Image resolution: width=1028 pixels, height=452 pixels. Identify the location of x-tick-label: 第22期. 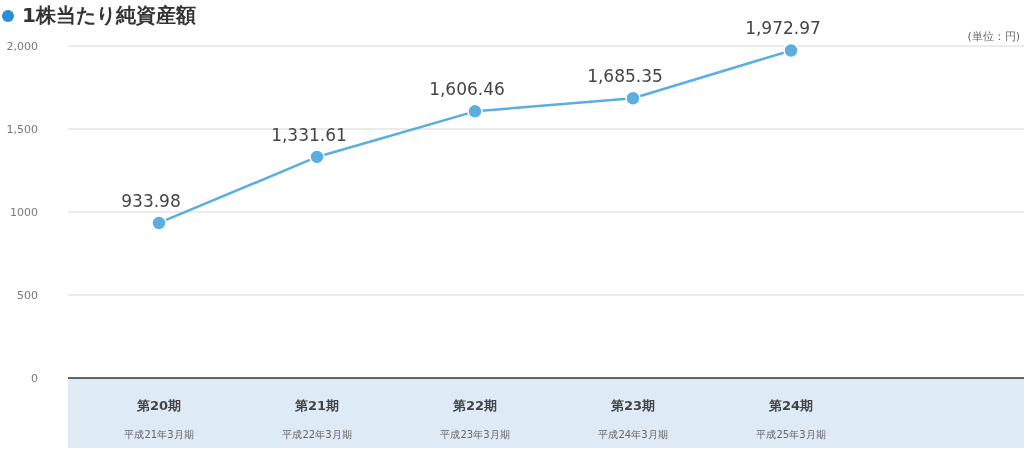
(474, 405).